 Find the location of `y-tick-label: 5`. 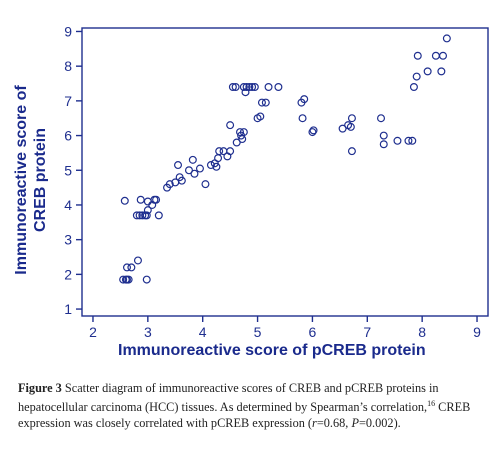

y-tick-label: 5 is located at coordinates (68, 170).